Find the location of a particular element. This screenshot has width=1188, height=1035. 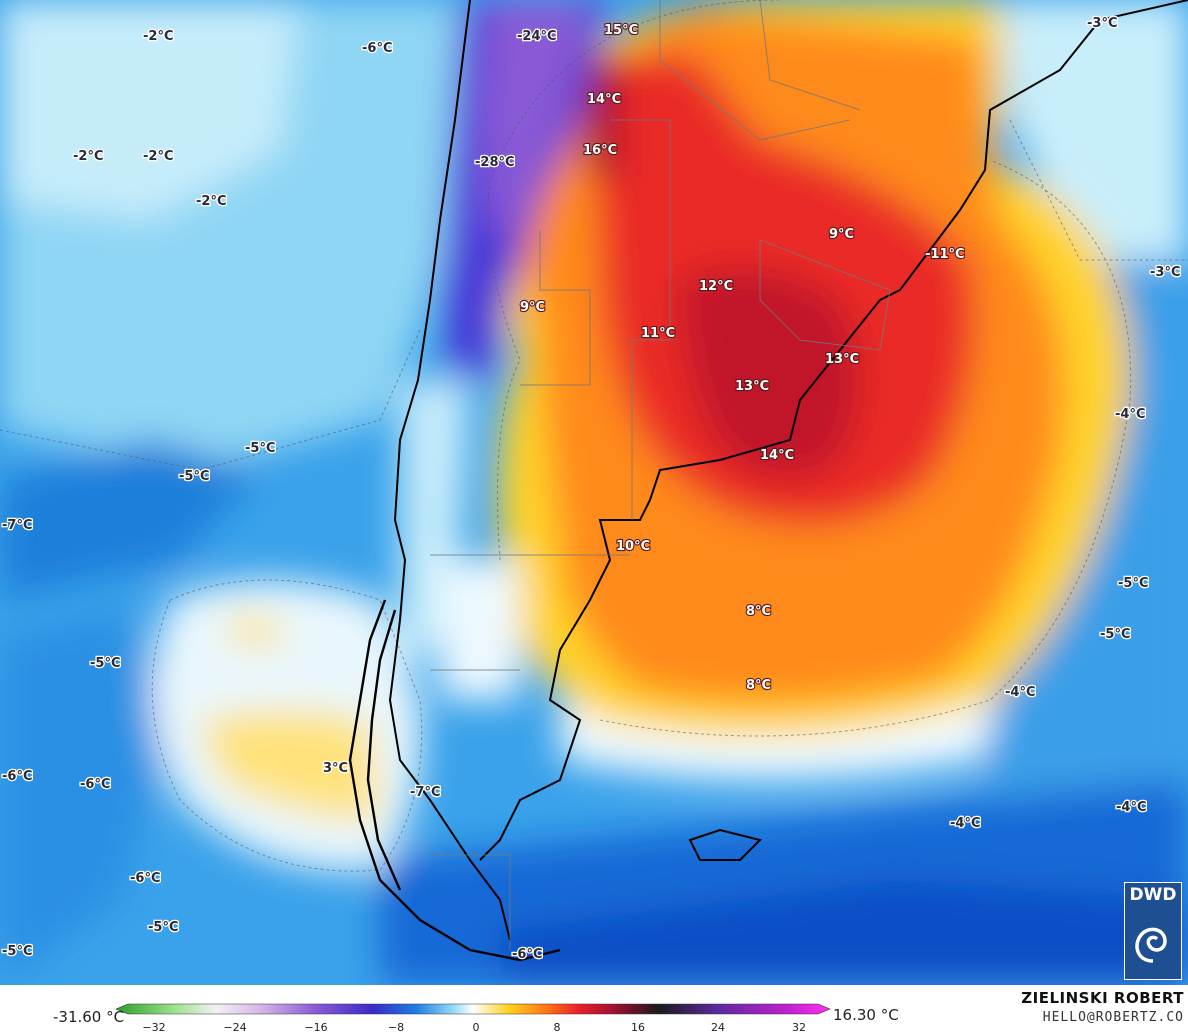

legend is located at coordinates (594, 1010).